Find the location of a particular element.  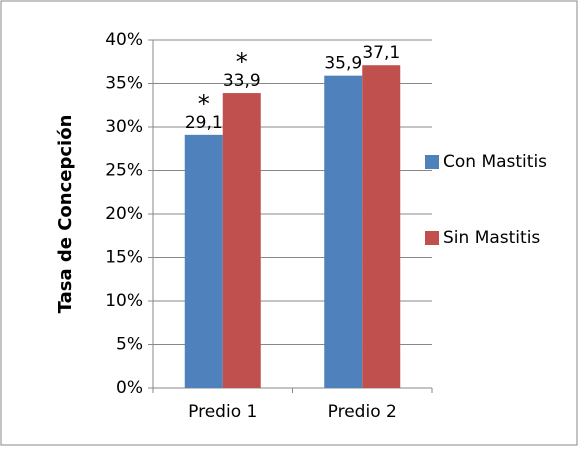

y-tick-label: 40% is located at coordinates (124, 40).